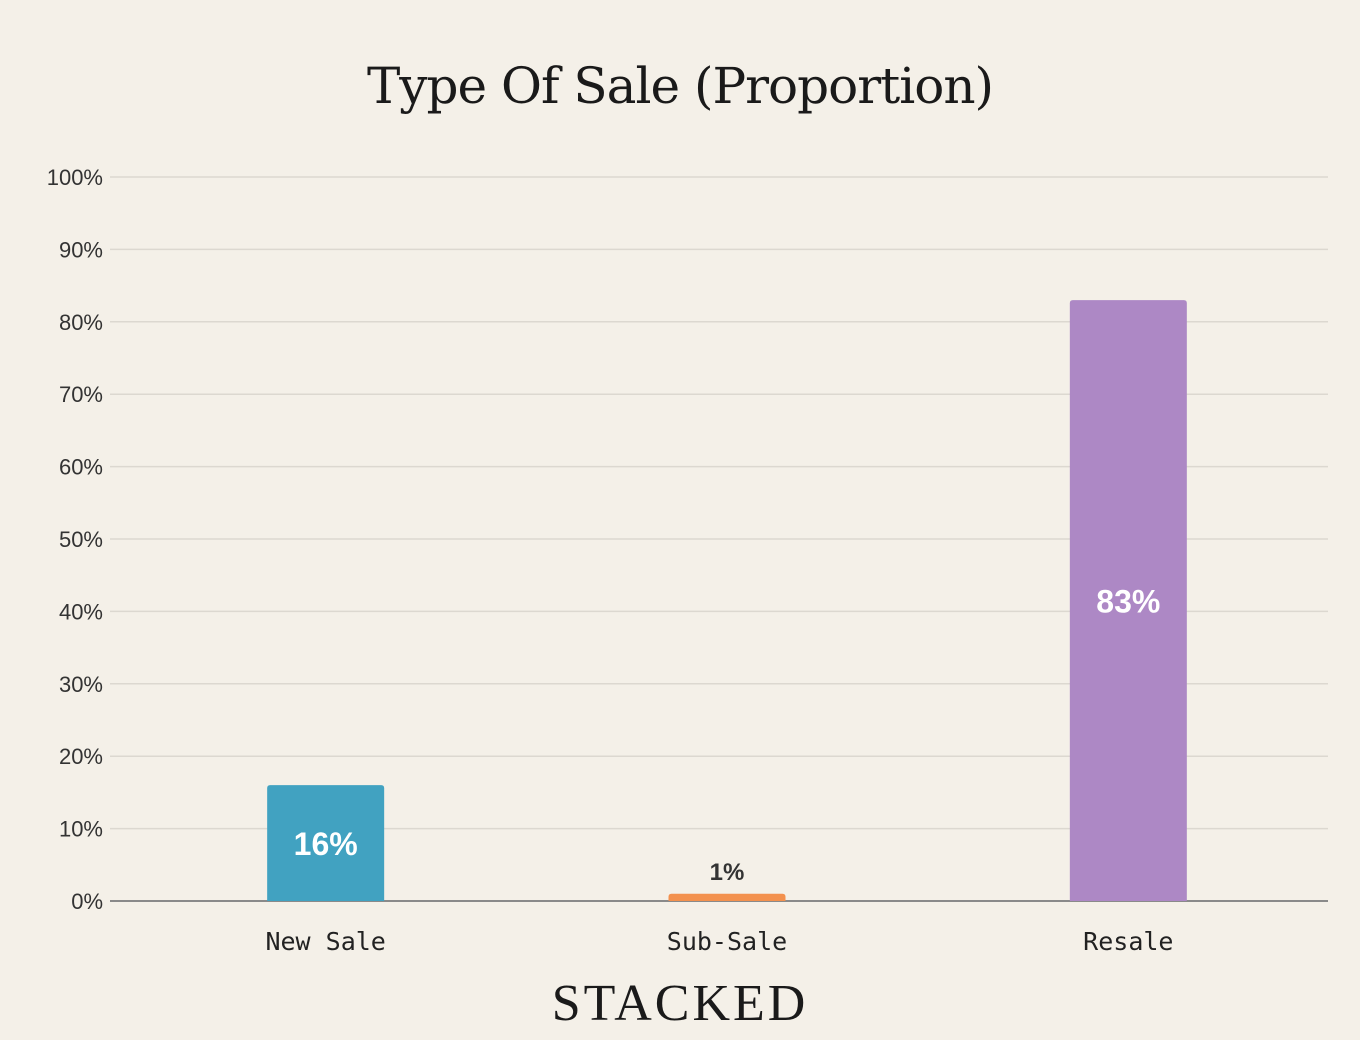 The width and height of the screenshot is (1360, 1040). I want to click on stacked-logo: STACKED, so click(680, 1003).